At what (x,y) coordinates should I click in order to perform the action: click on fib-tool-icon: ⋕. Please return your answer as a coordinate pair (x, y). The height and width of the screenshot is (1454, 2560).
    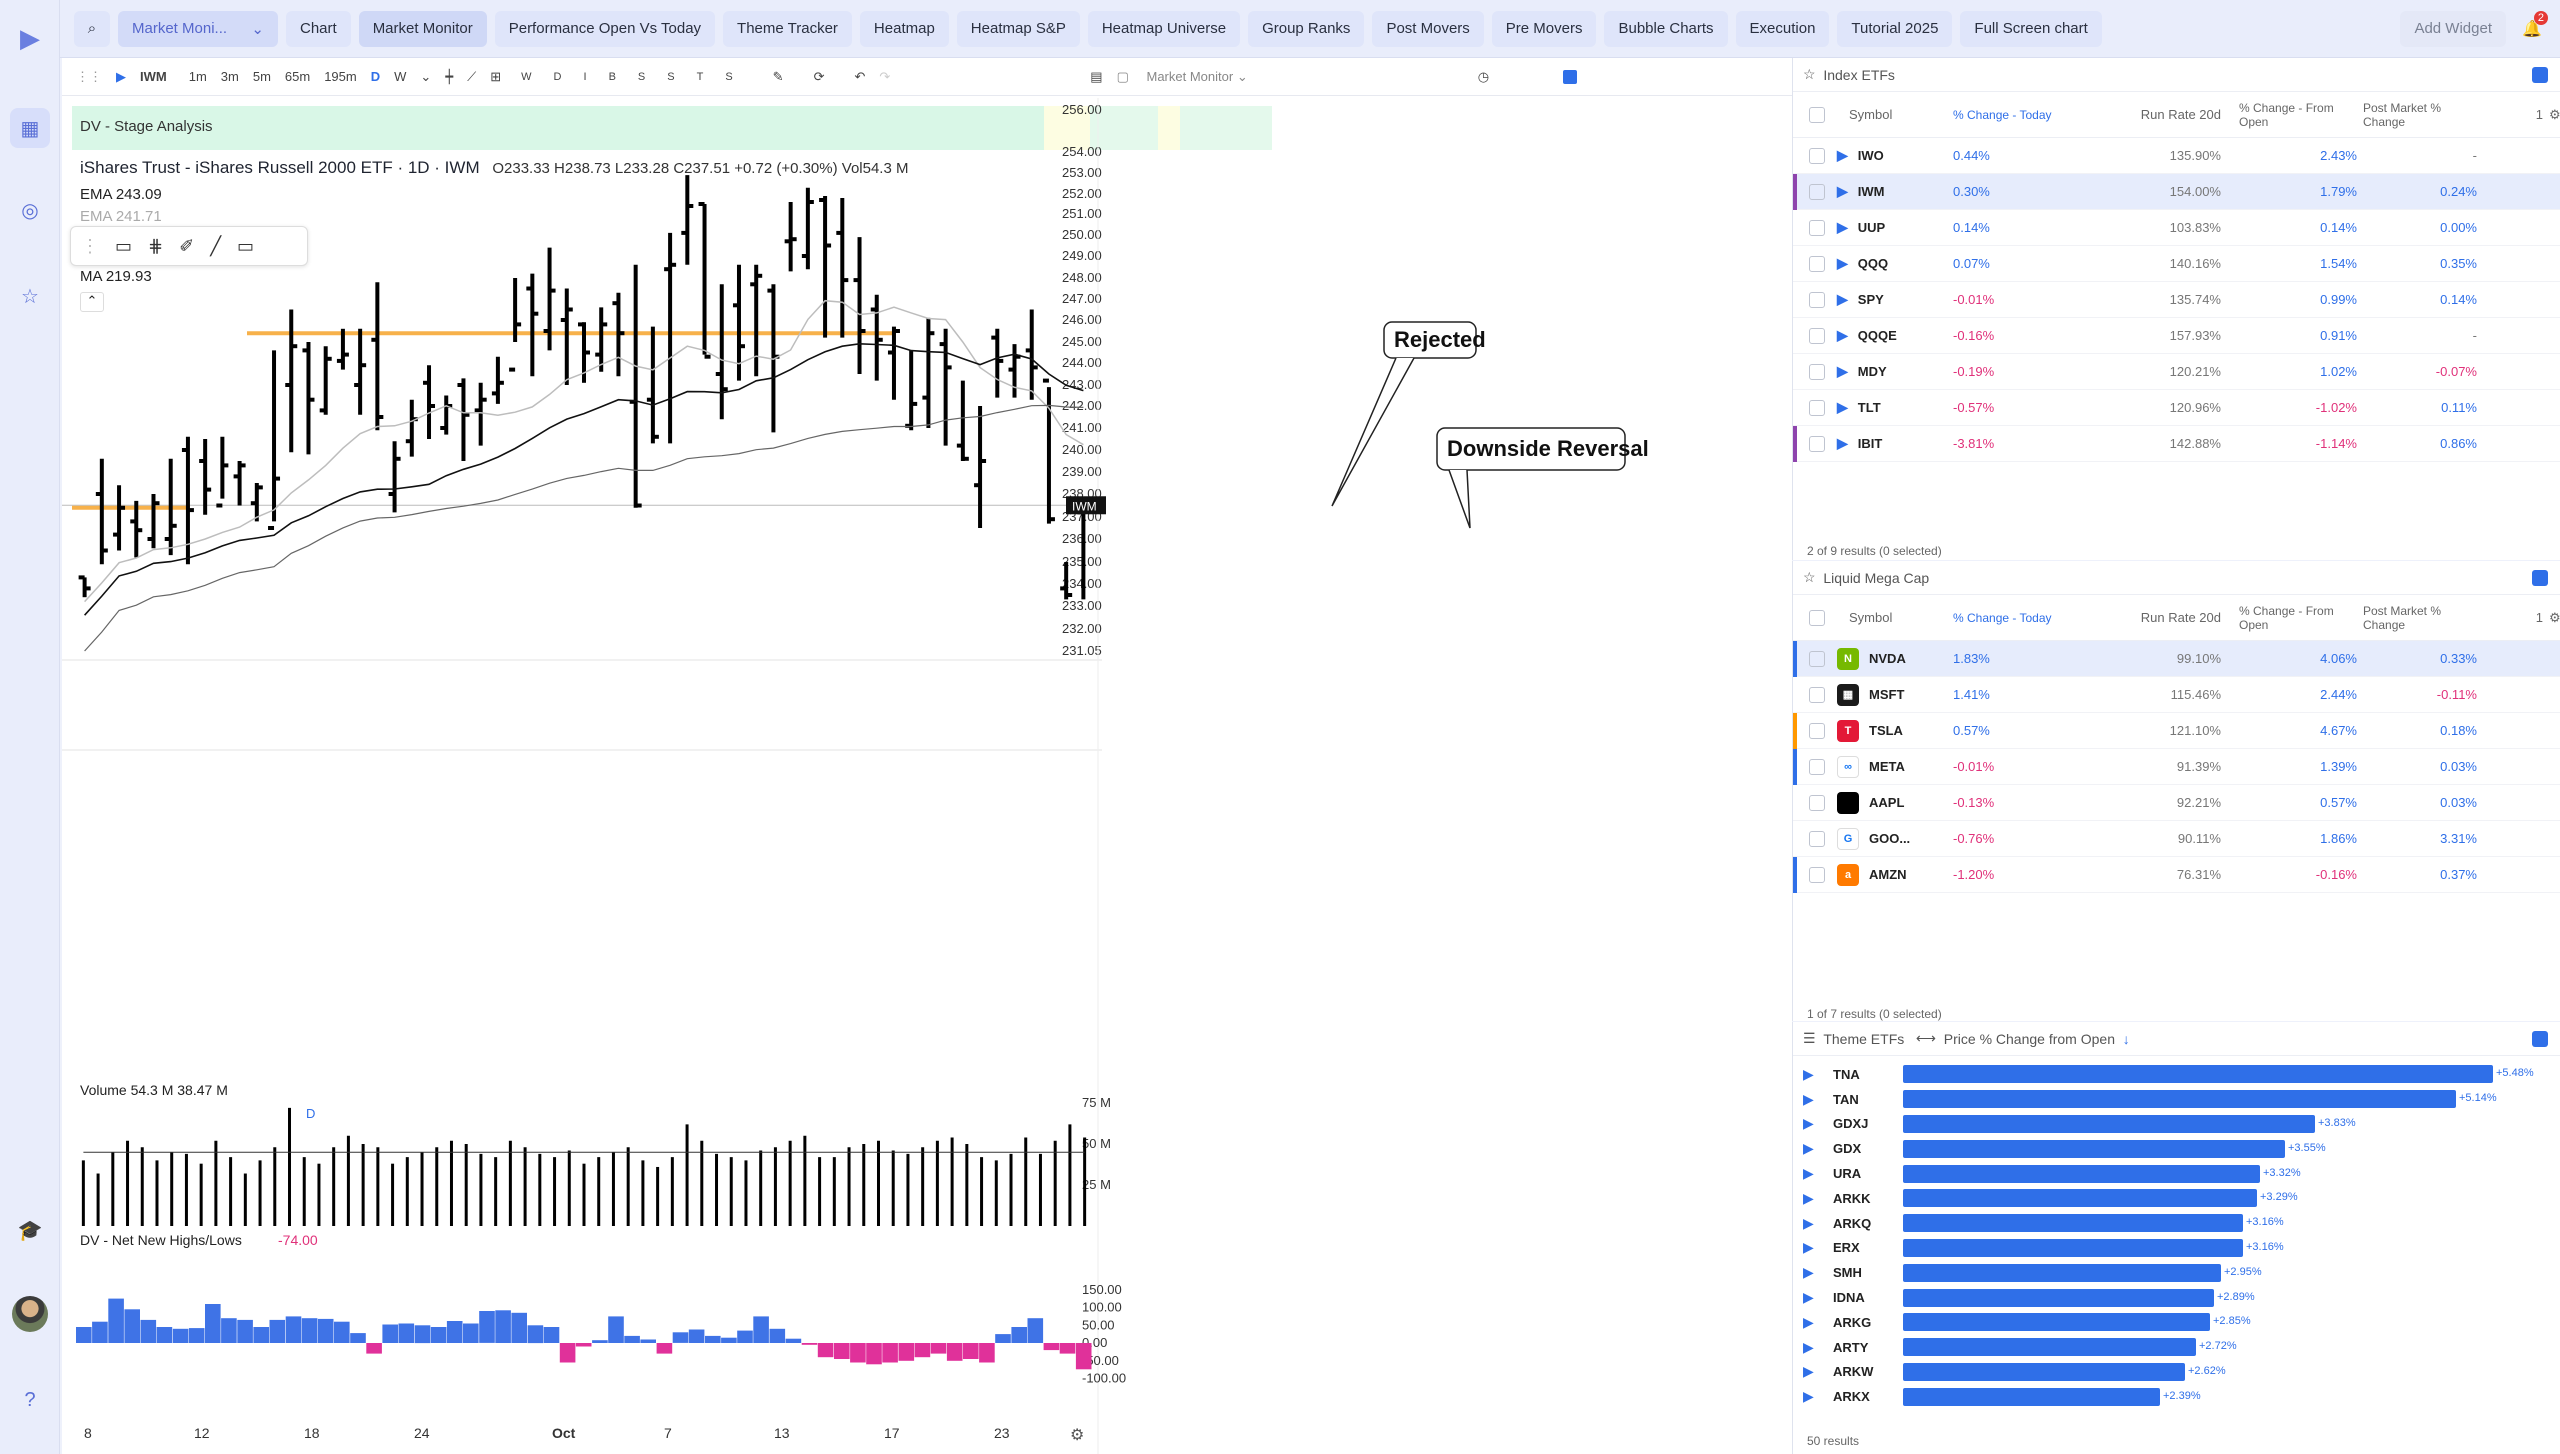
    Looking at the image, I should click on (156, 245).